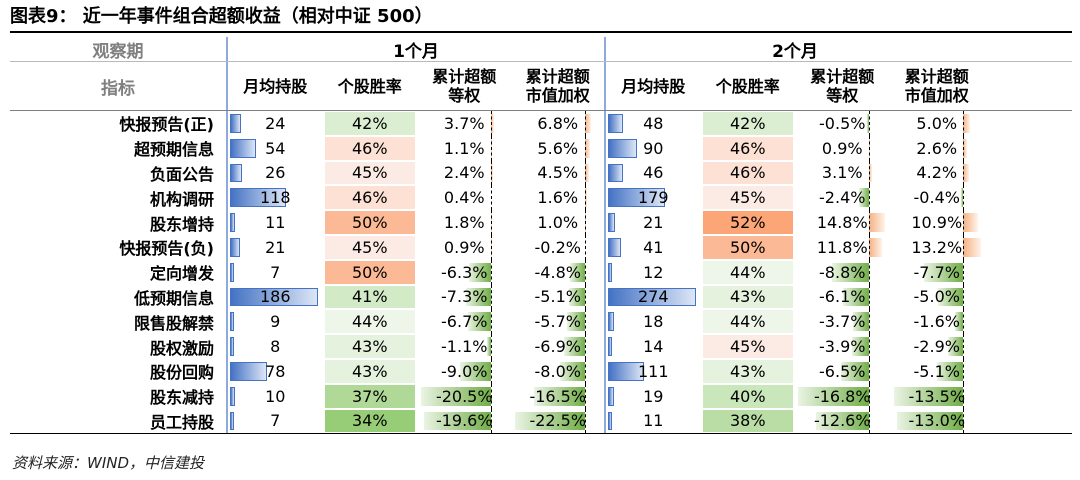  What do you see at coordinates (464, 297) in the screenshot?
I see `excess-equal-weight-cell: -7.3%` at bounding box center [464, 297].